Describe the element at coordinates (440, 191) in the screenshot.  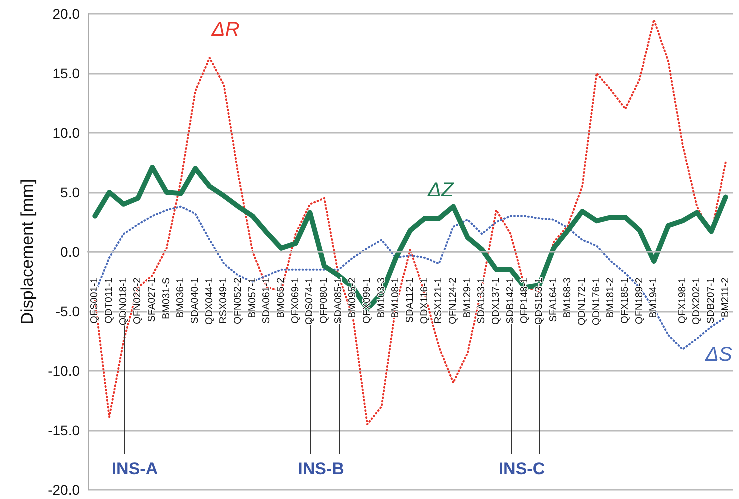
I see `annotation: ΔZ` at that location.